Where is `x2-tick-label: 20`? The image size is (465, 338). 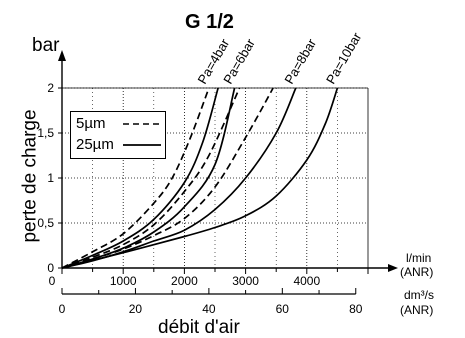 x2-tick-label: 20 is located at coordinates (136, 309).